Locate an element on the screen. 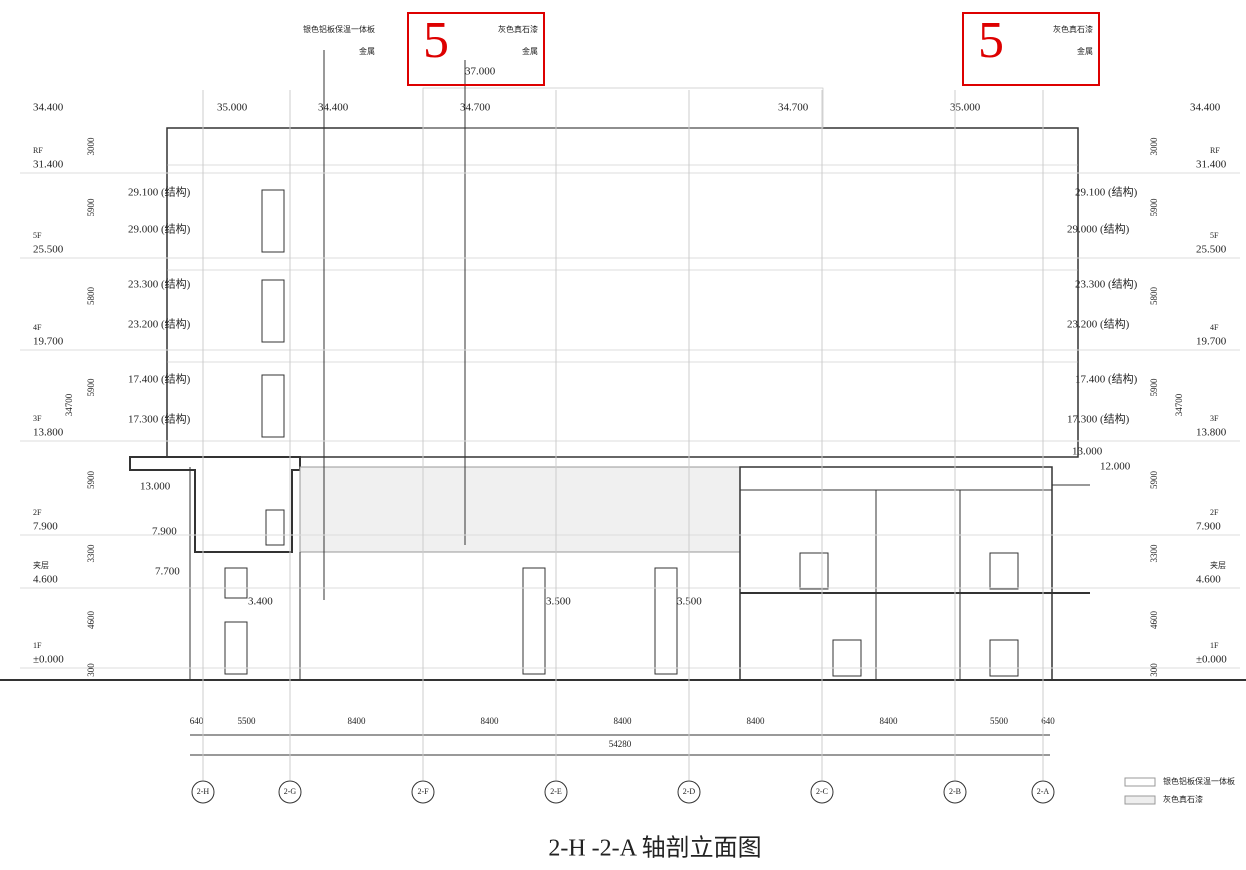  elevation-label: 12.000 is located at coordinates (1115, 467).